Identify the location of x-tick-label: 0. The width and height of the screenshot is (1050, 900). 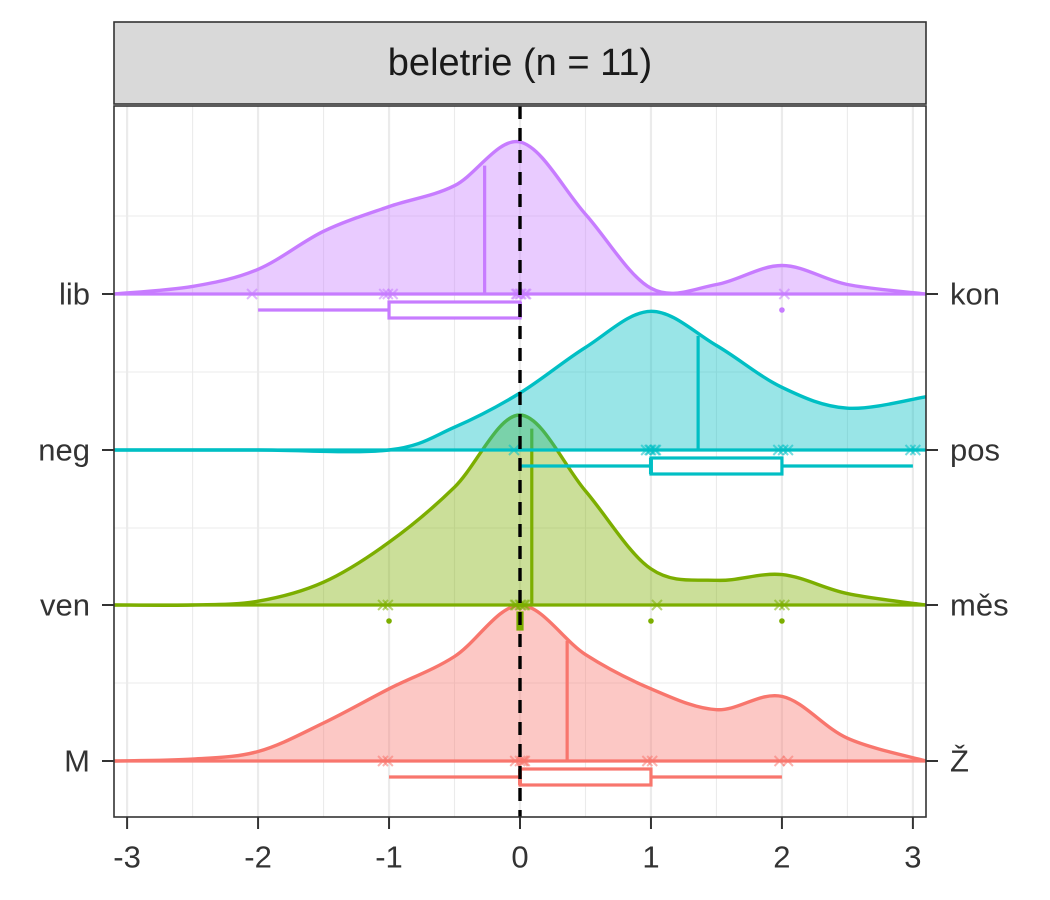
(519, 857).